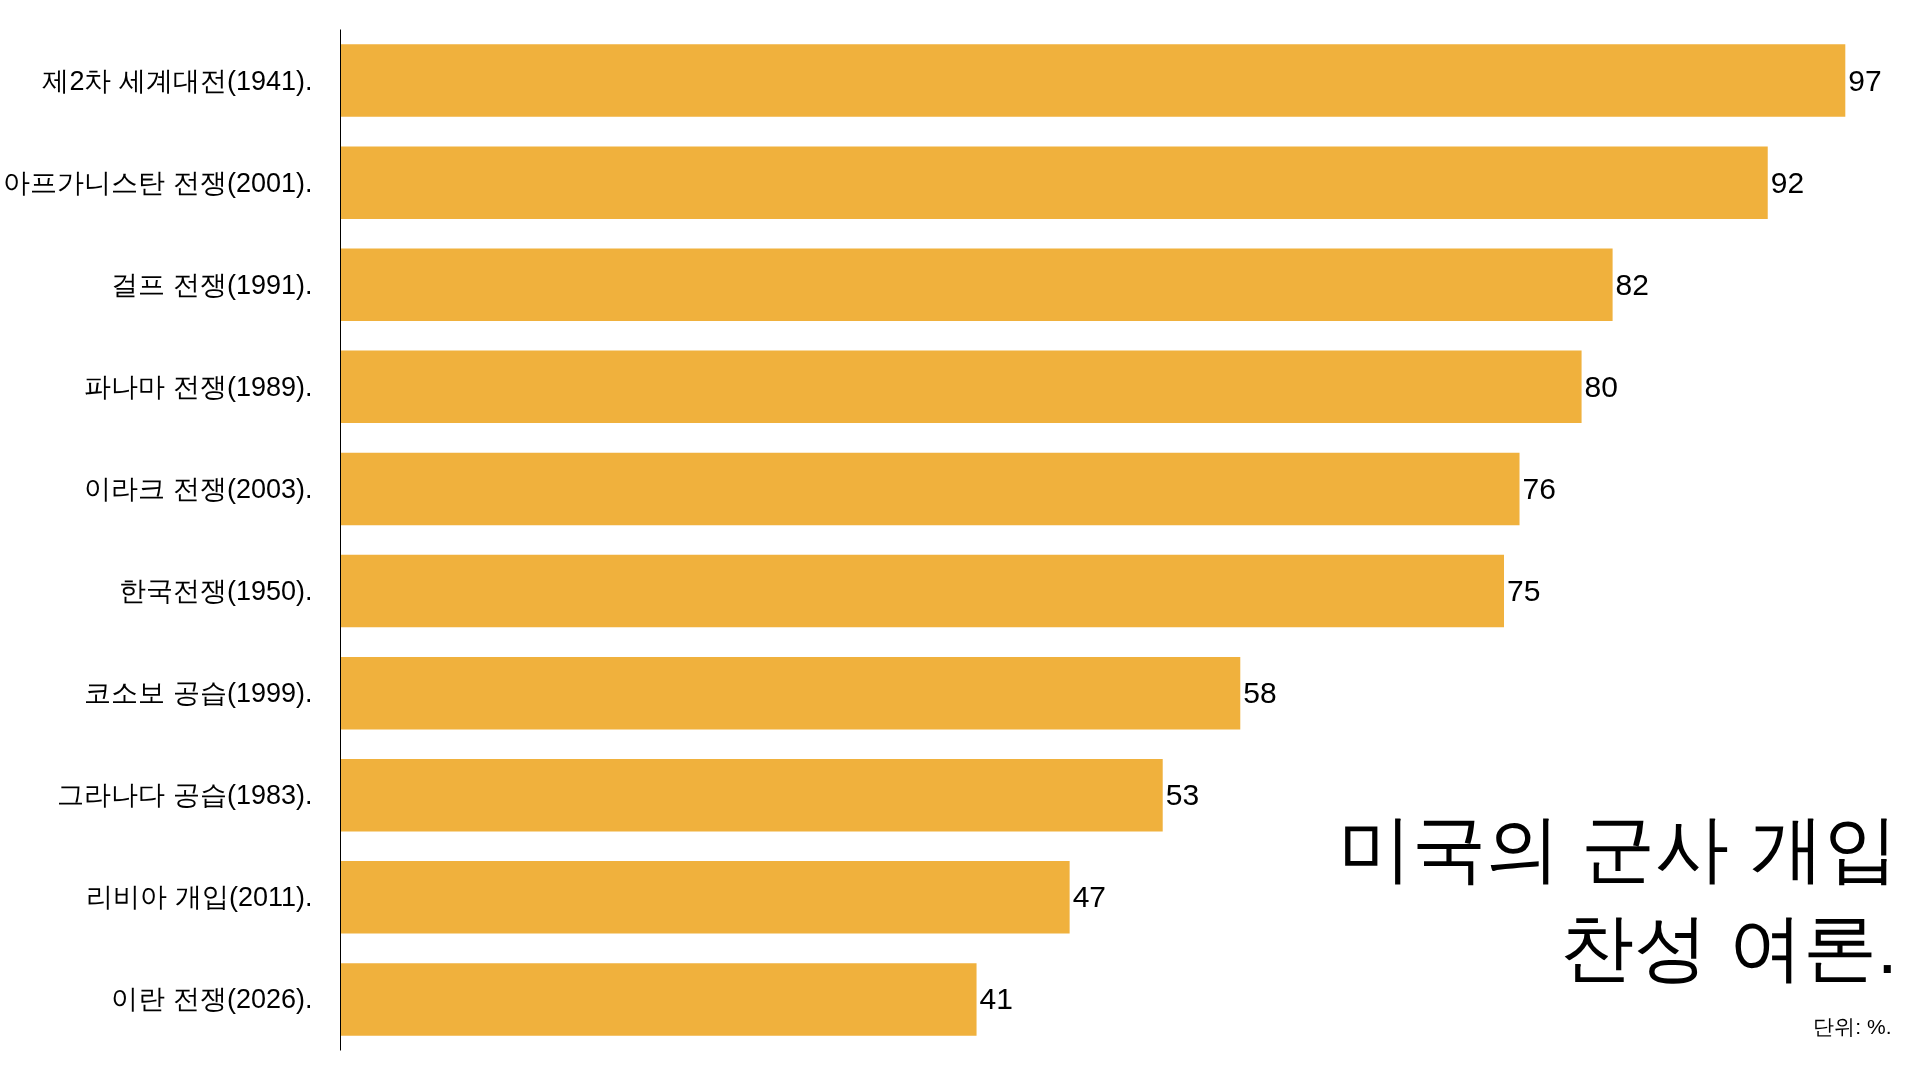 The width and height of the screenshot is (1920, 1080). Describe the element at coordinates (212, 284) in the screenshot. I see `y-tick-label: 걸프 전쟁(1991).` at that location.